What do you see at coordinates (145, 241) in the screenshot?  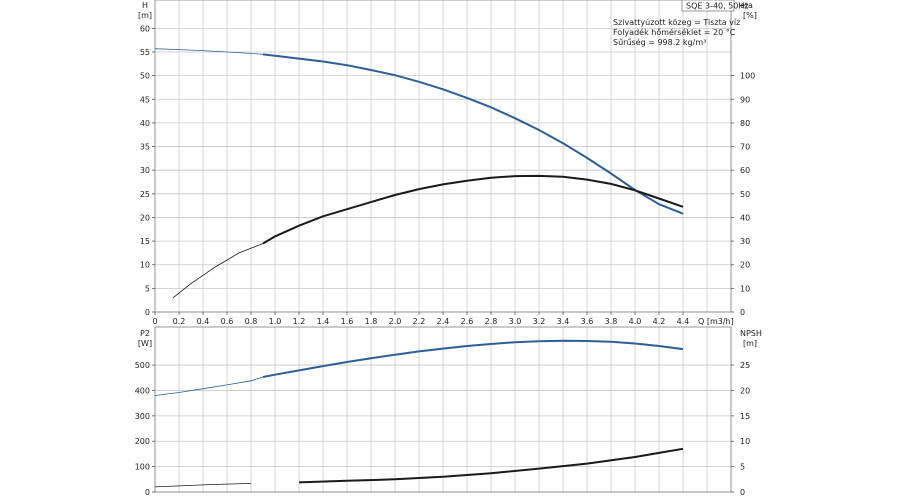 I see `top-ytick-label: 15` at bounding box center [145, 241].